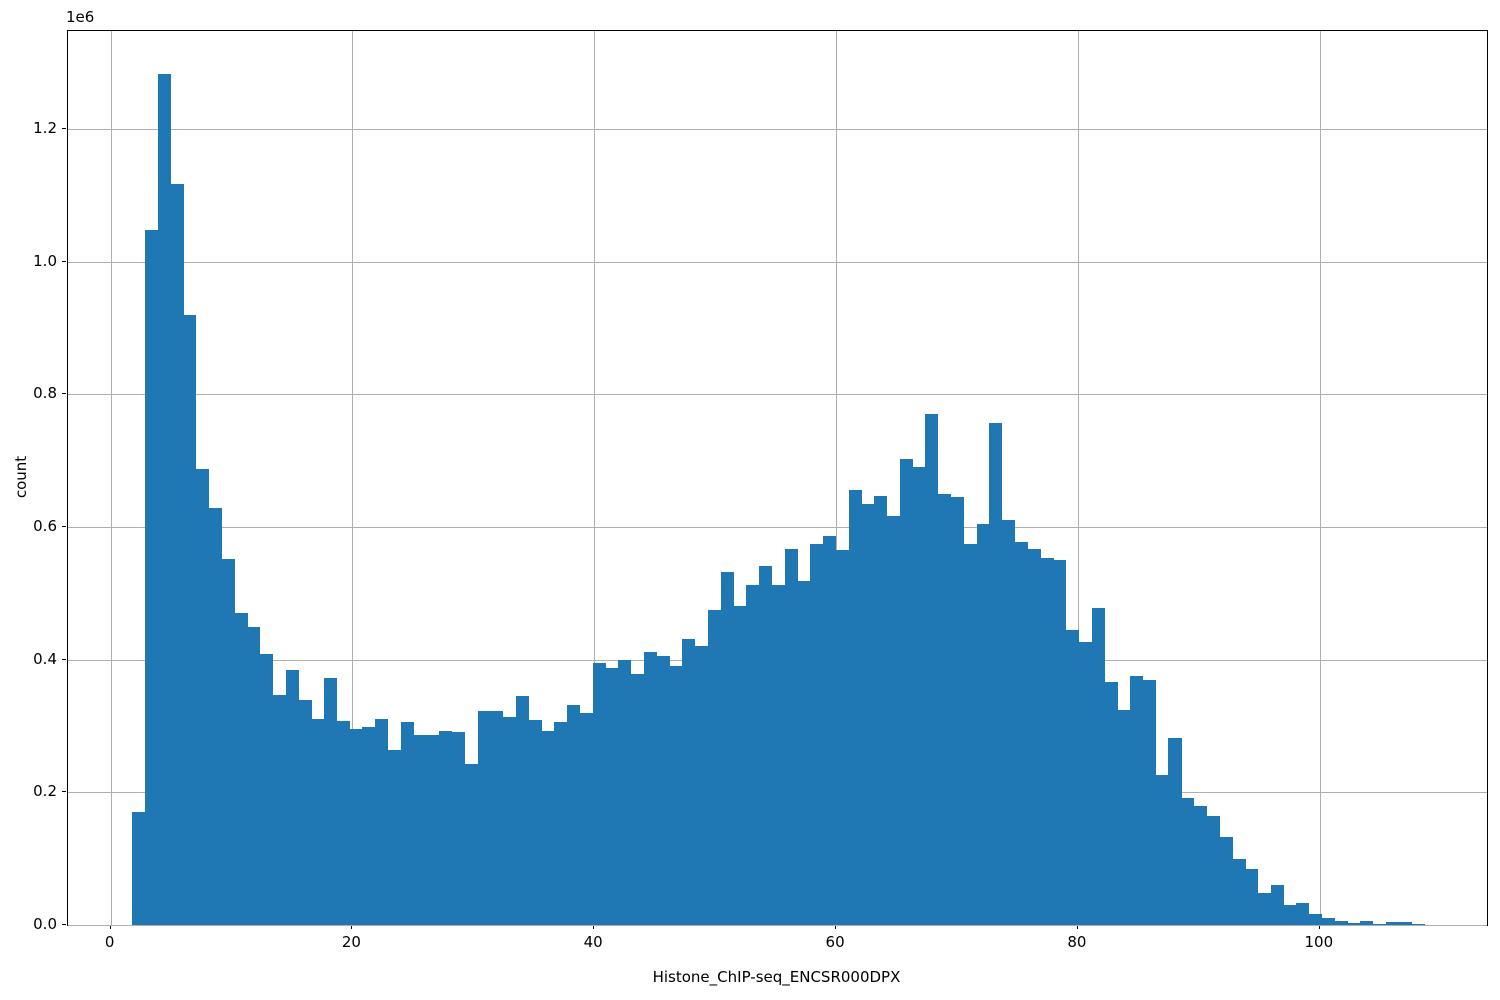 Image resolution: width=1500 pixels, height=1000 pixels. Describe the element at coordinates (45, 791) in the screenshot. I see `y-tick-label: 0.2` at that location.